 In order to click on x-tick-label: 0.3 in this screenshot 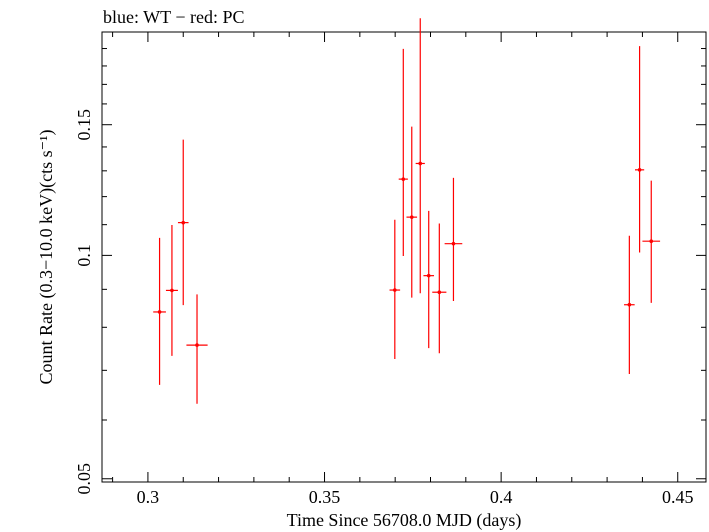, I will do `click(148, 497)`.